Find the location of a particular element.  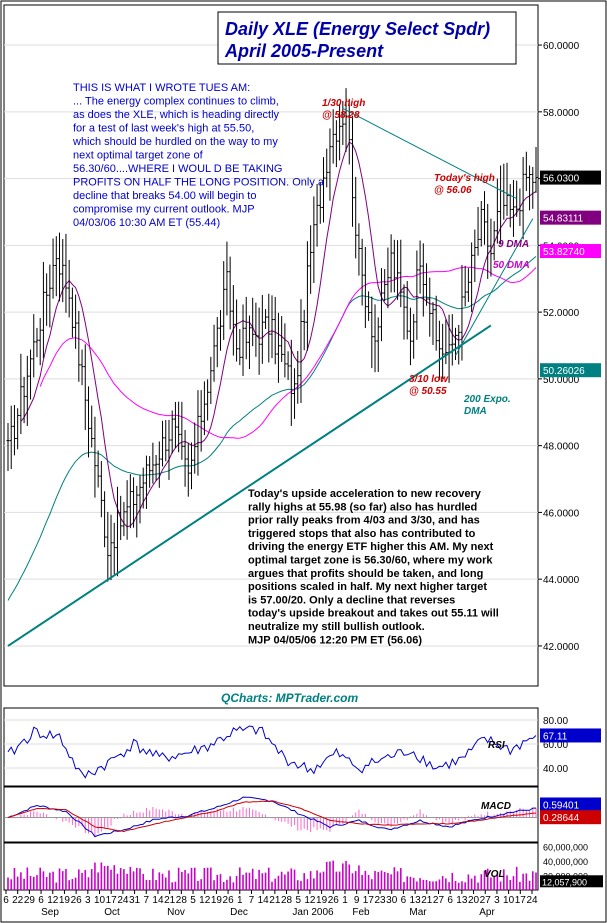

x-day-label: 14 is located at coordinates (264, 900).